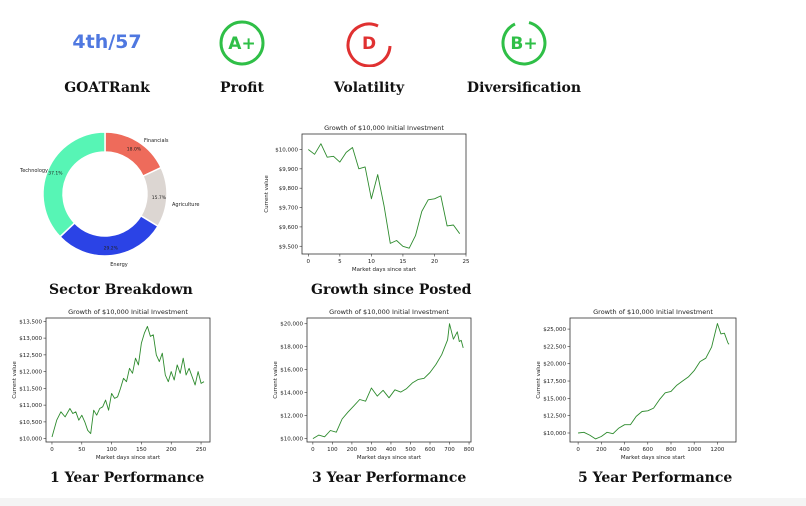  I want to click on y-tick-label: $9,900, so click(289, 170).